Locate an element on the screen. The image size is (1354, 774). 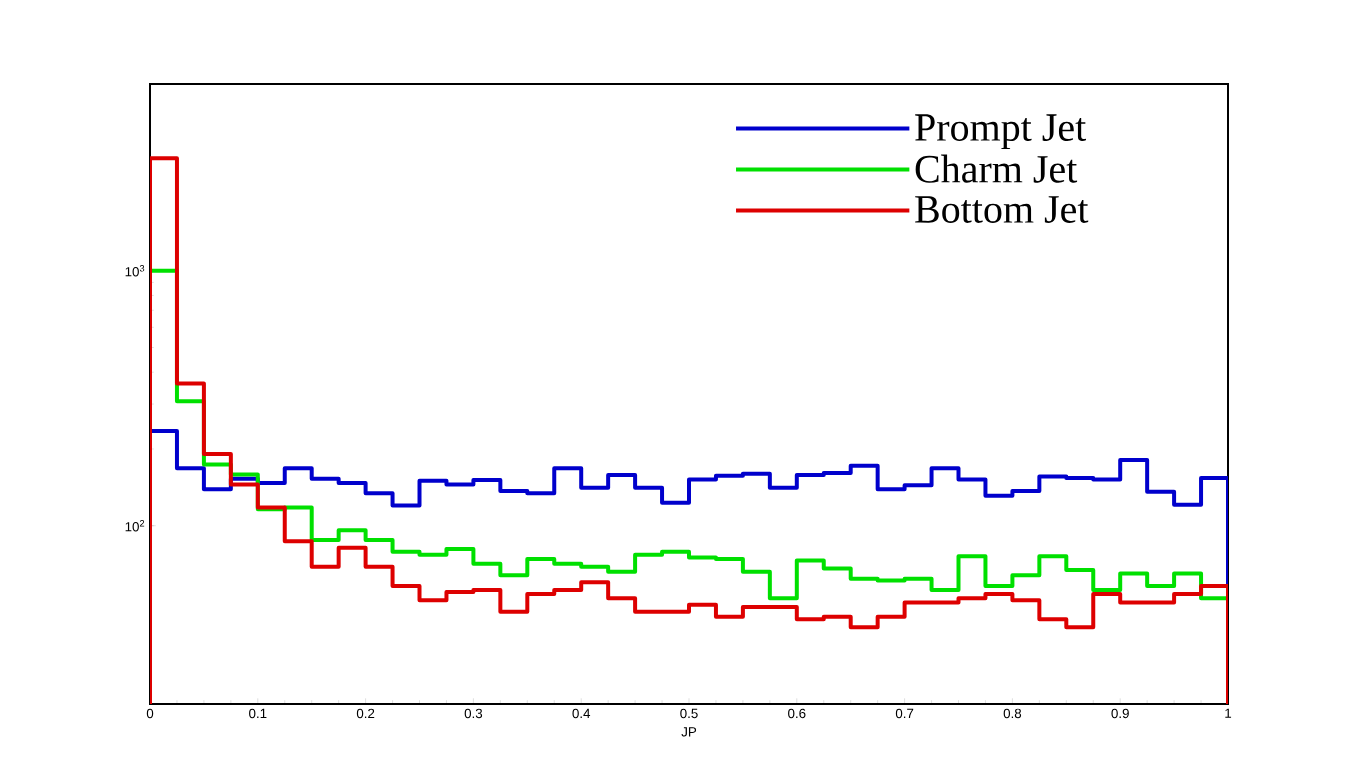
x-tick-label: 0.7 is located at coordinates (904, 713).